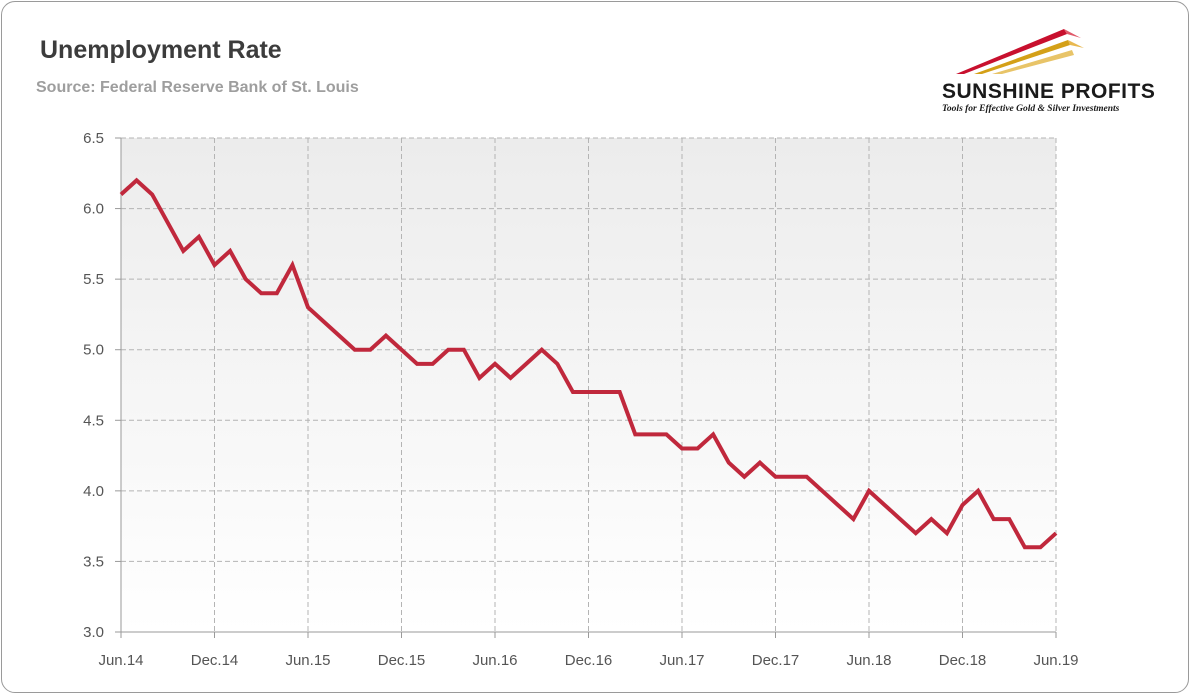  What do you see at coordinates (93, 279) in the screenshot?
I see `y-tick-label: 5.5` at bounding box center [93, 279].